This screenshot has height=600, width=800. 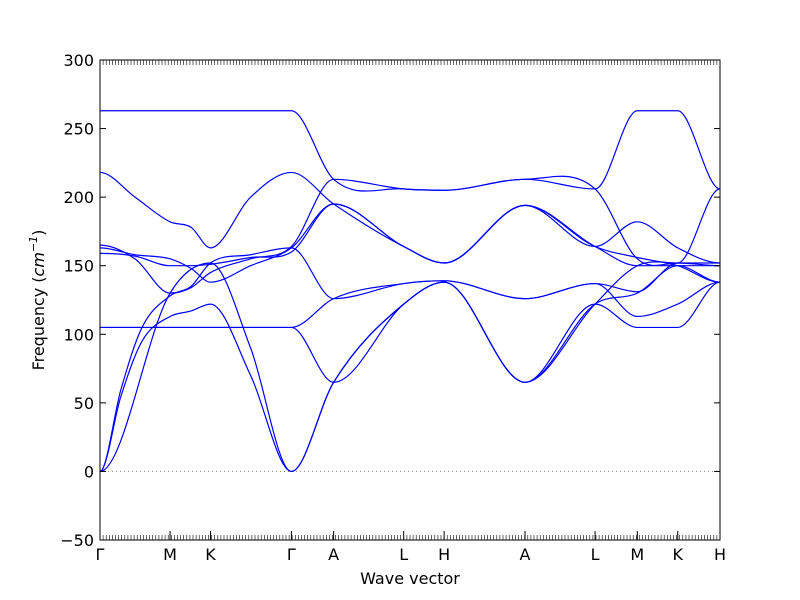 What do you see at coordinates (33, 244) in the screenshot?
I see `y-axis-unit-exponent: −1` at bounding box center [33, 244].